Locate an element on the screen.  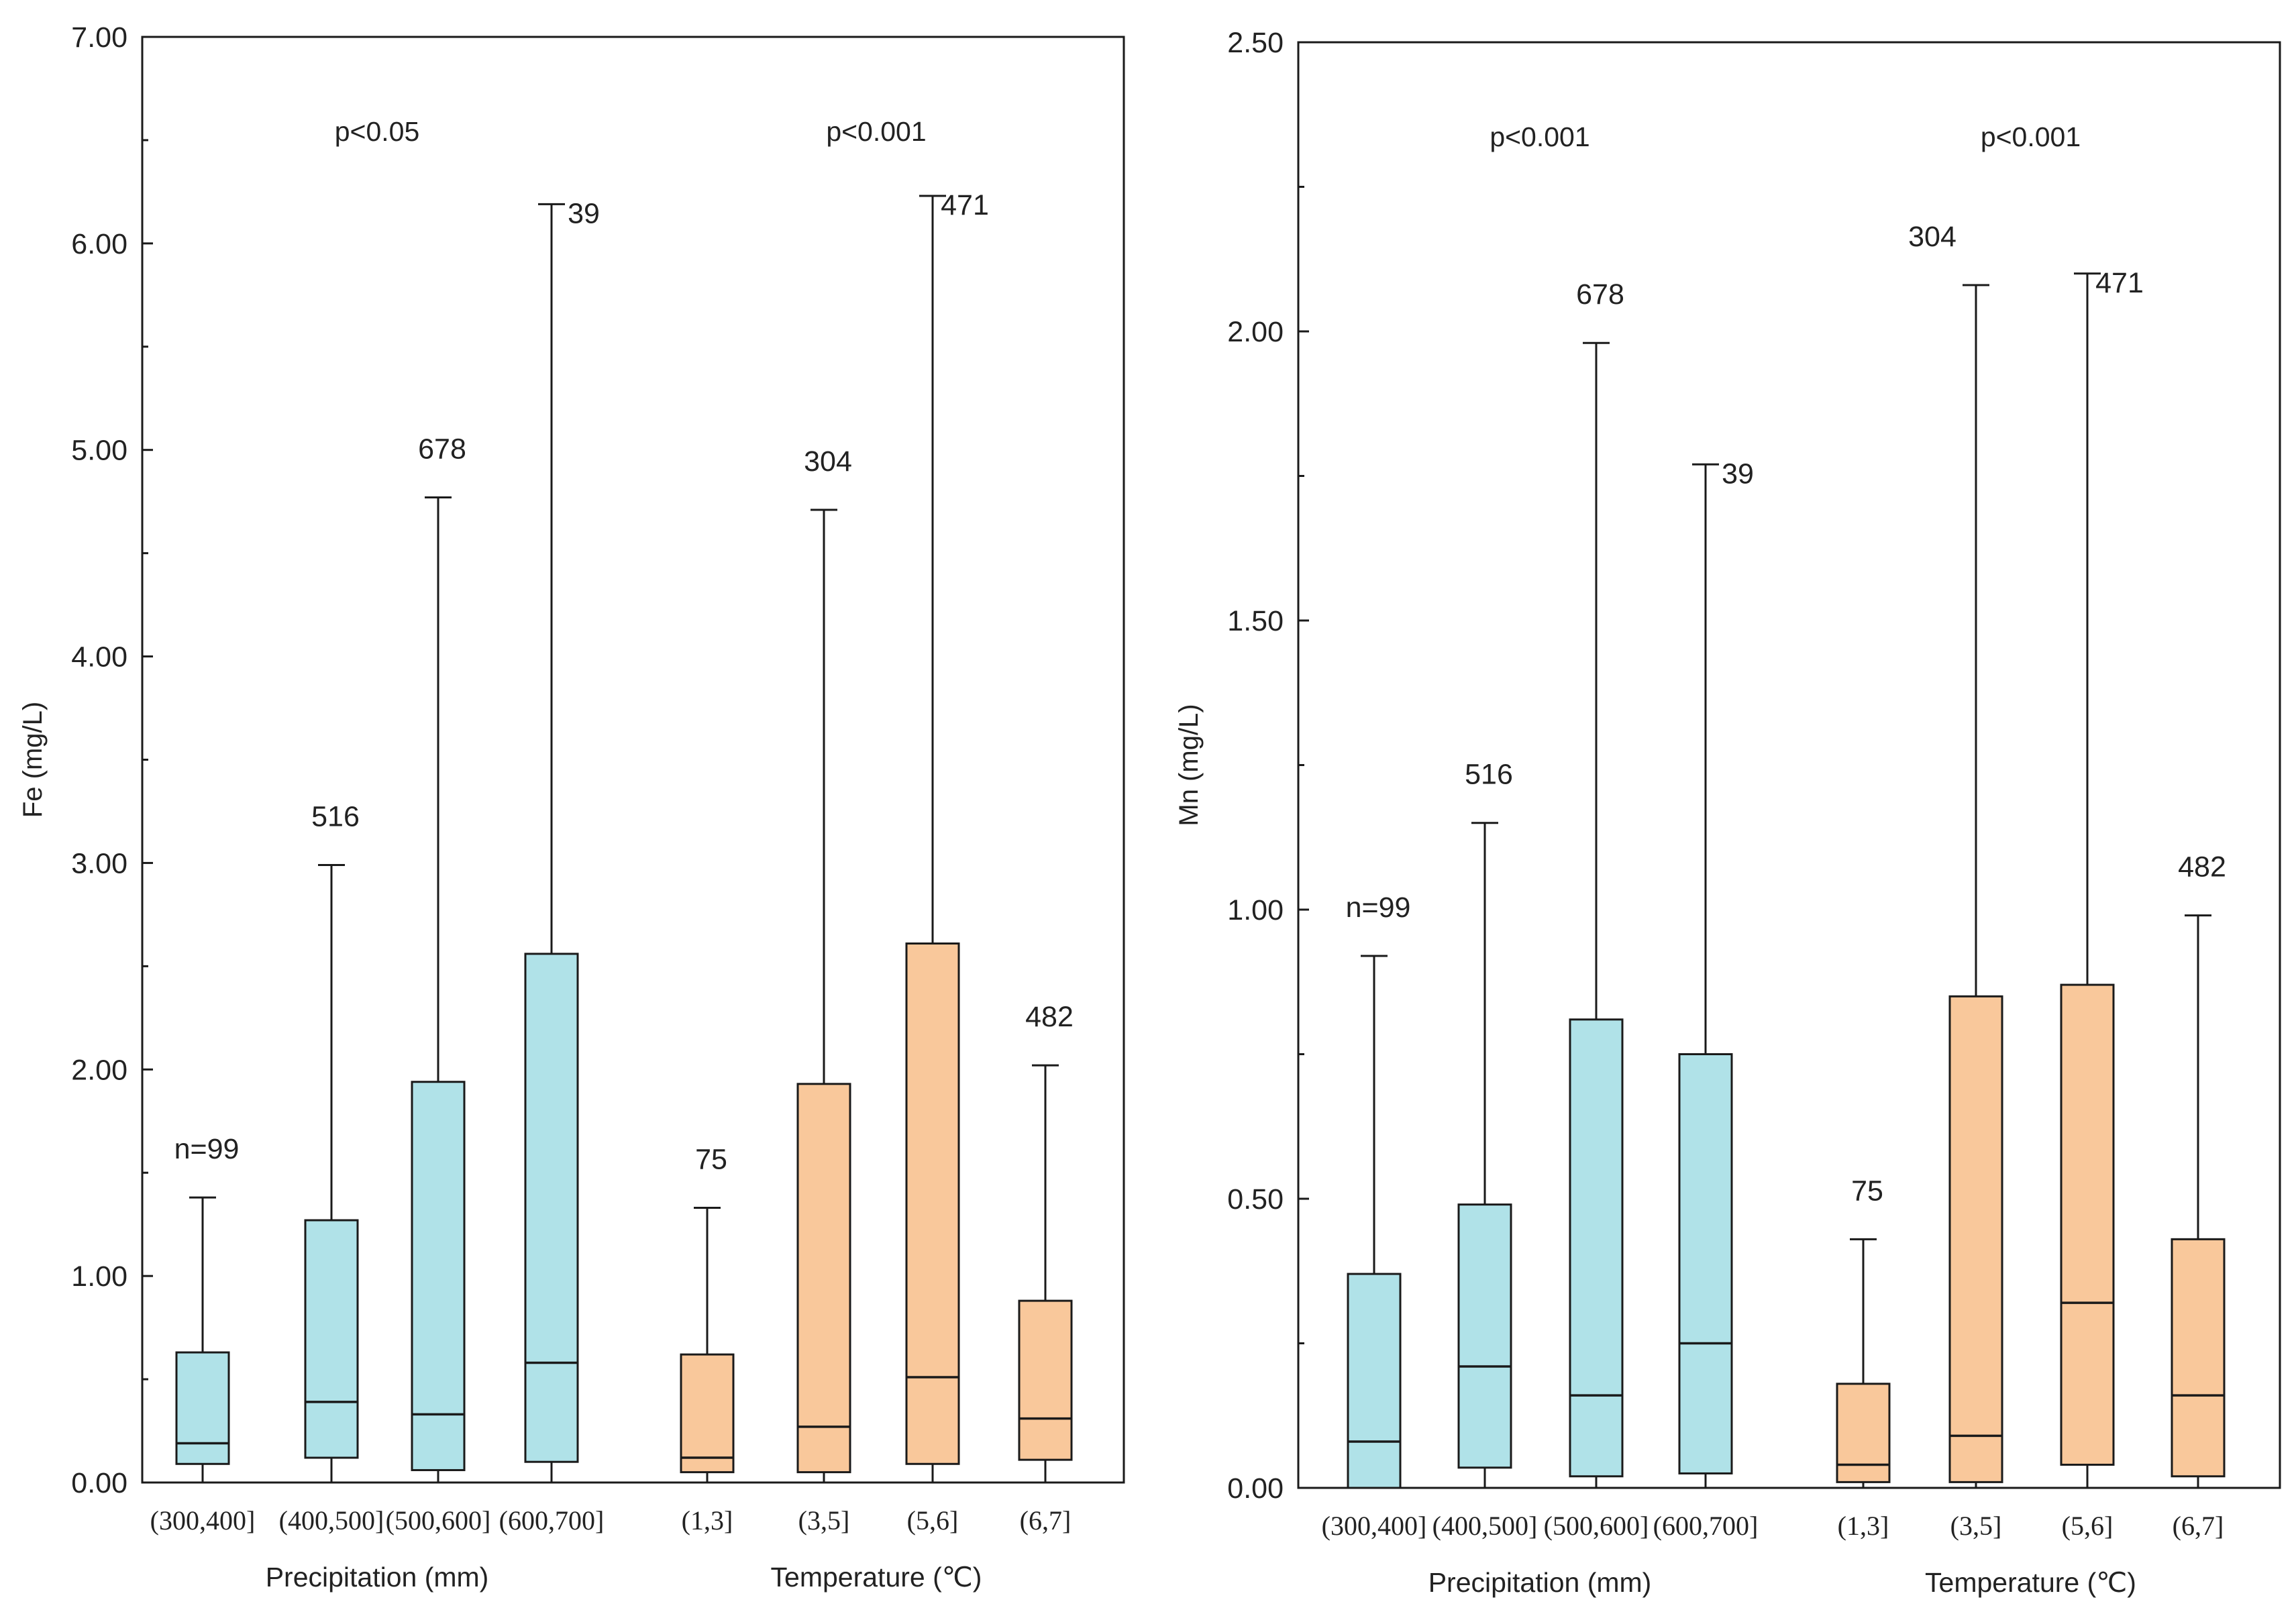
y-tick-label: 0.50 is located at coordinates (1255, 1199).